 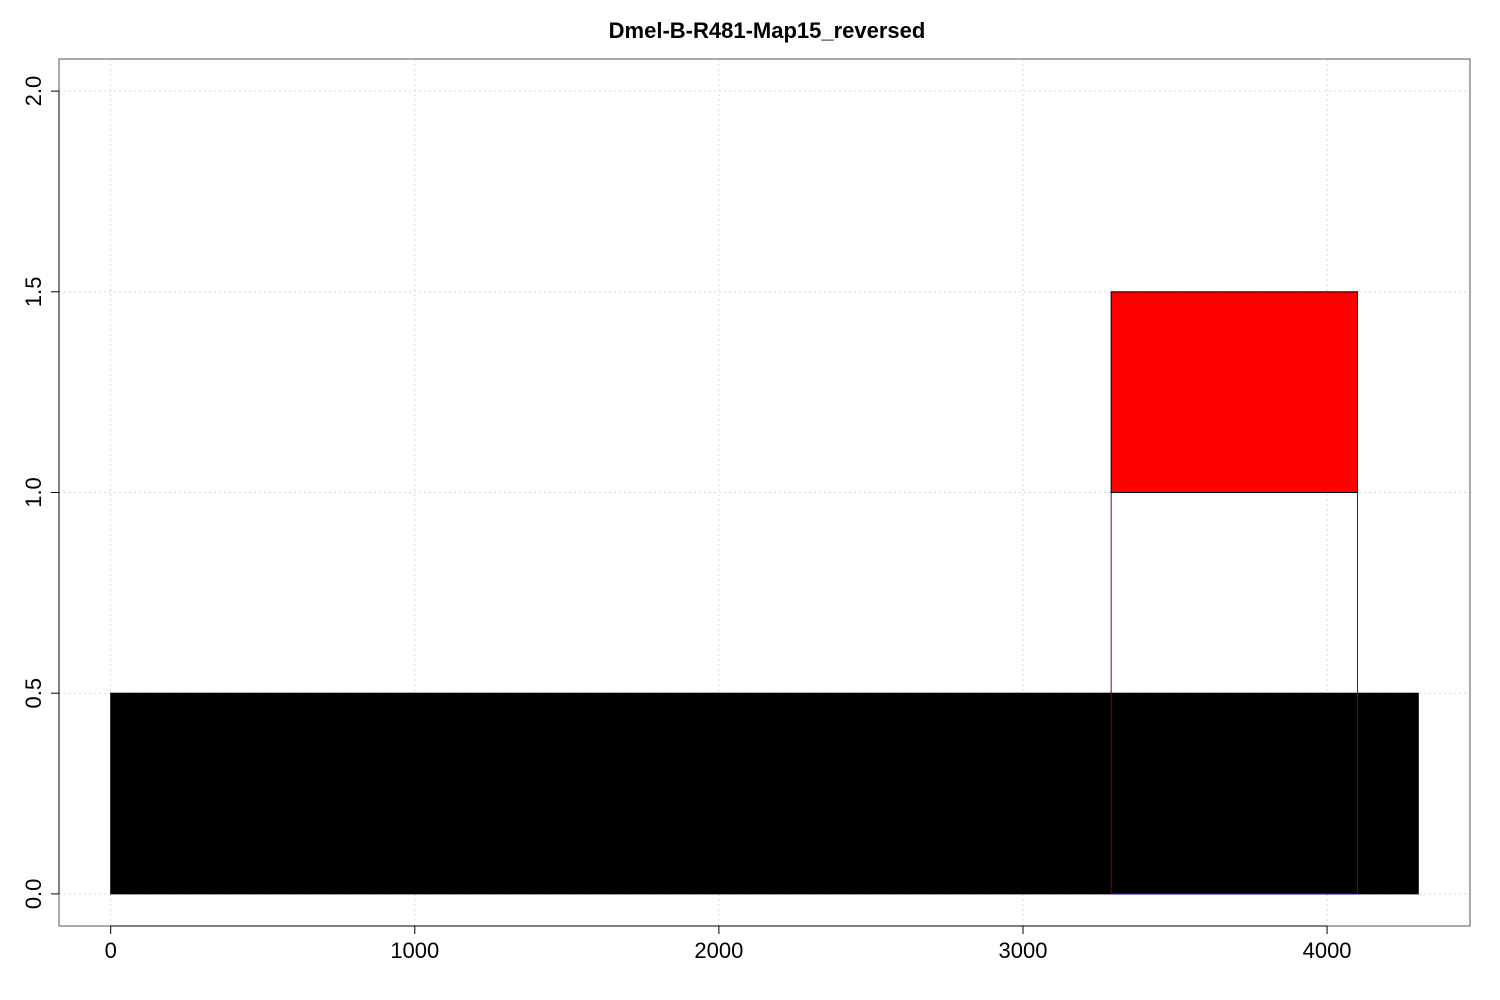 I want to click on y-tick-label: 2.0, so click(x=33, y=91).